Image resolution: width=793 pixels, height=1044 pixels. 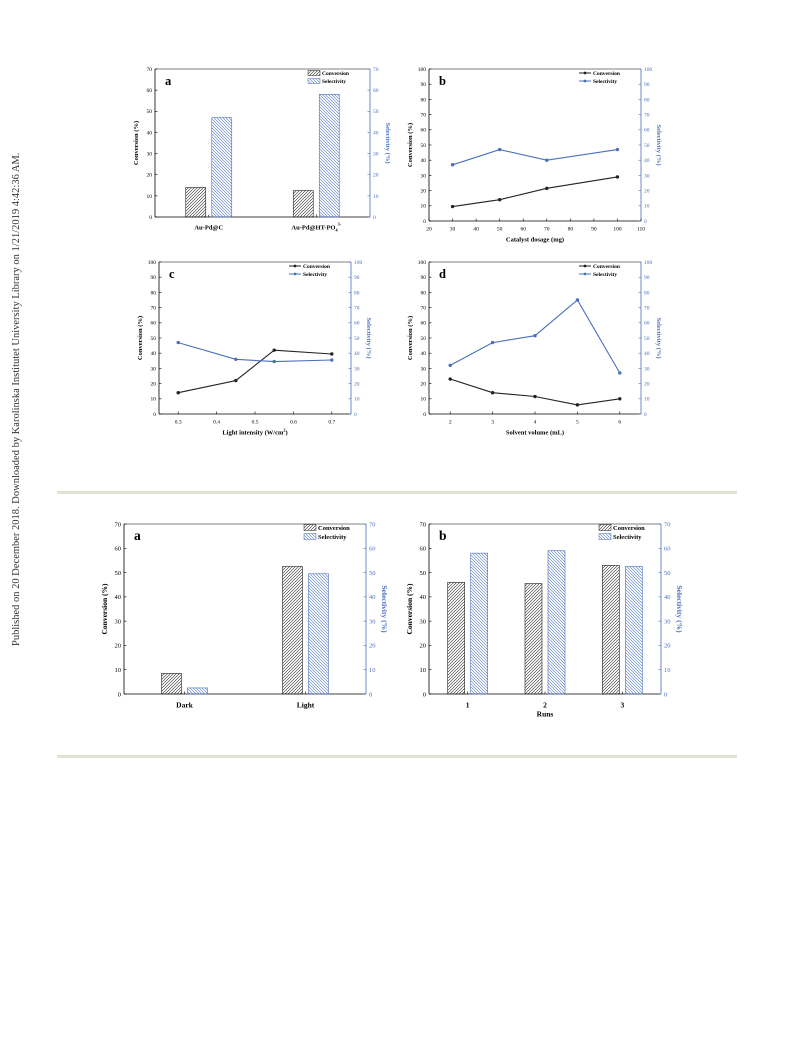 What do you see at coordinates (547, 230) in the screenshot?
I see `x-tick-label: 70` at bounding box center [547, 230].